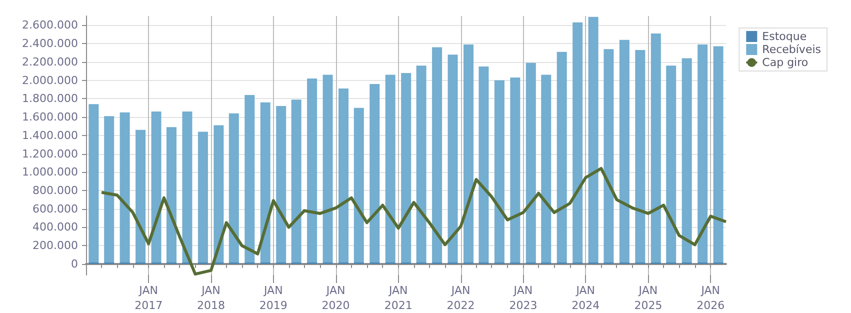 This screenshot has width=851, height=313. Describe the element at coordinates (586, 298) in the screenshot. I see `x-tick-label: JAN 2024` at that location.